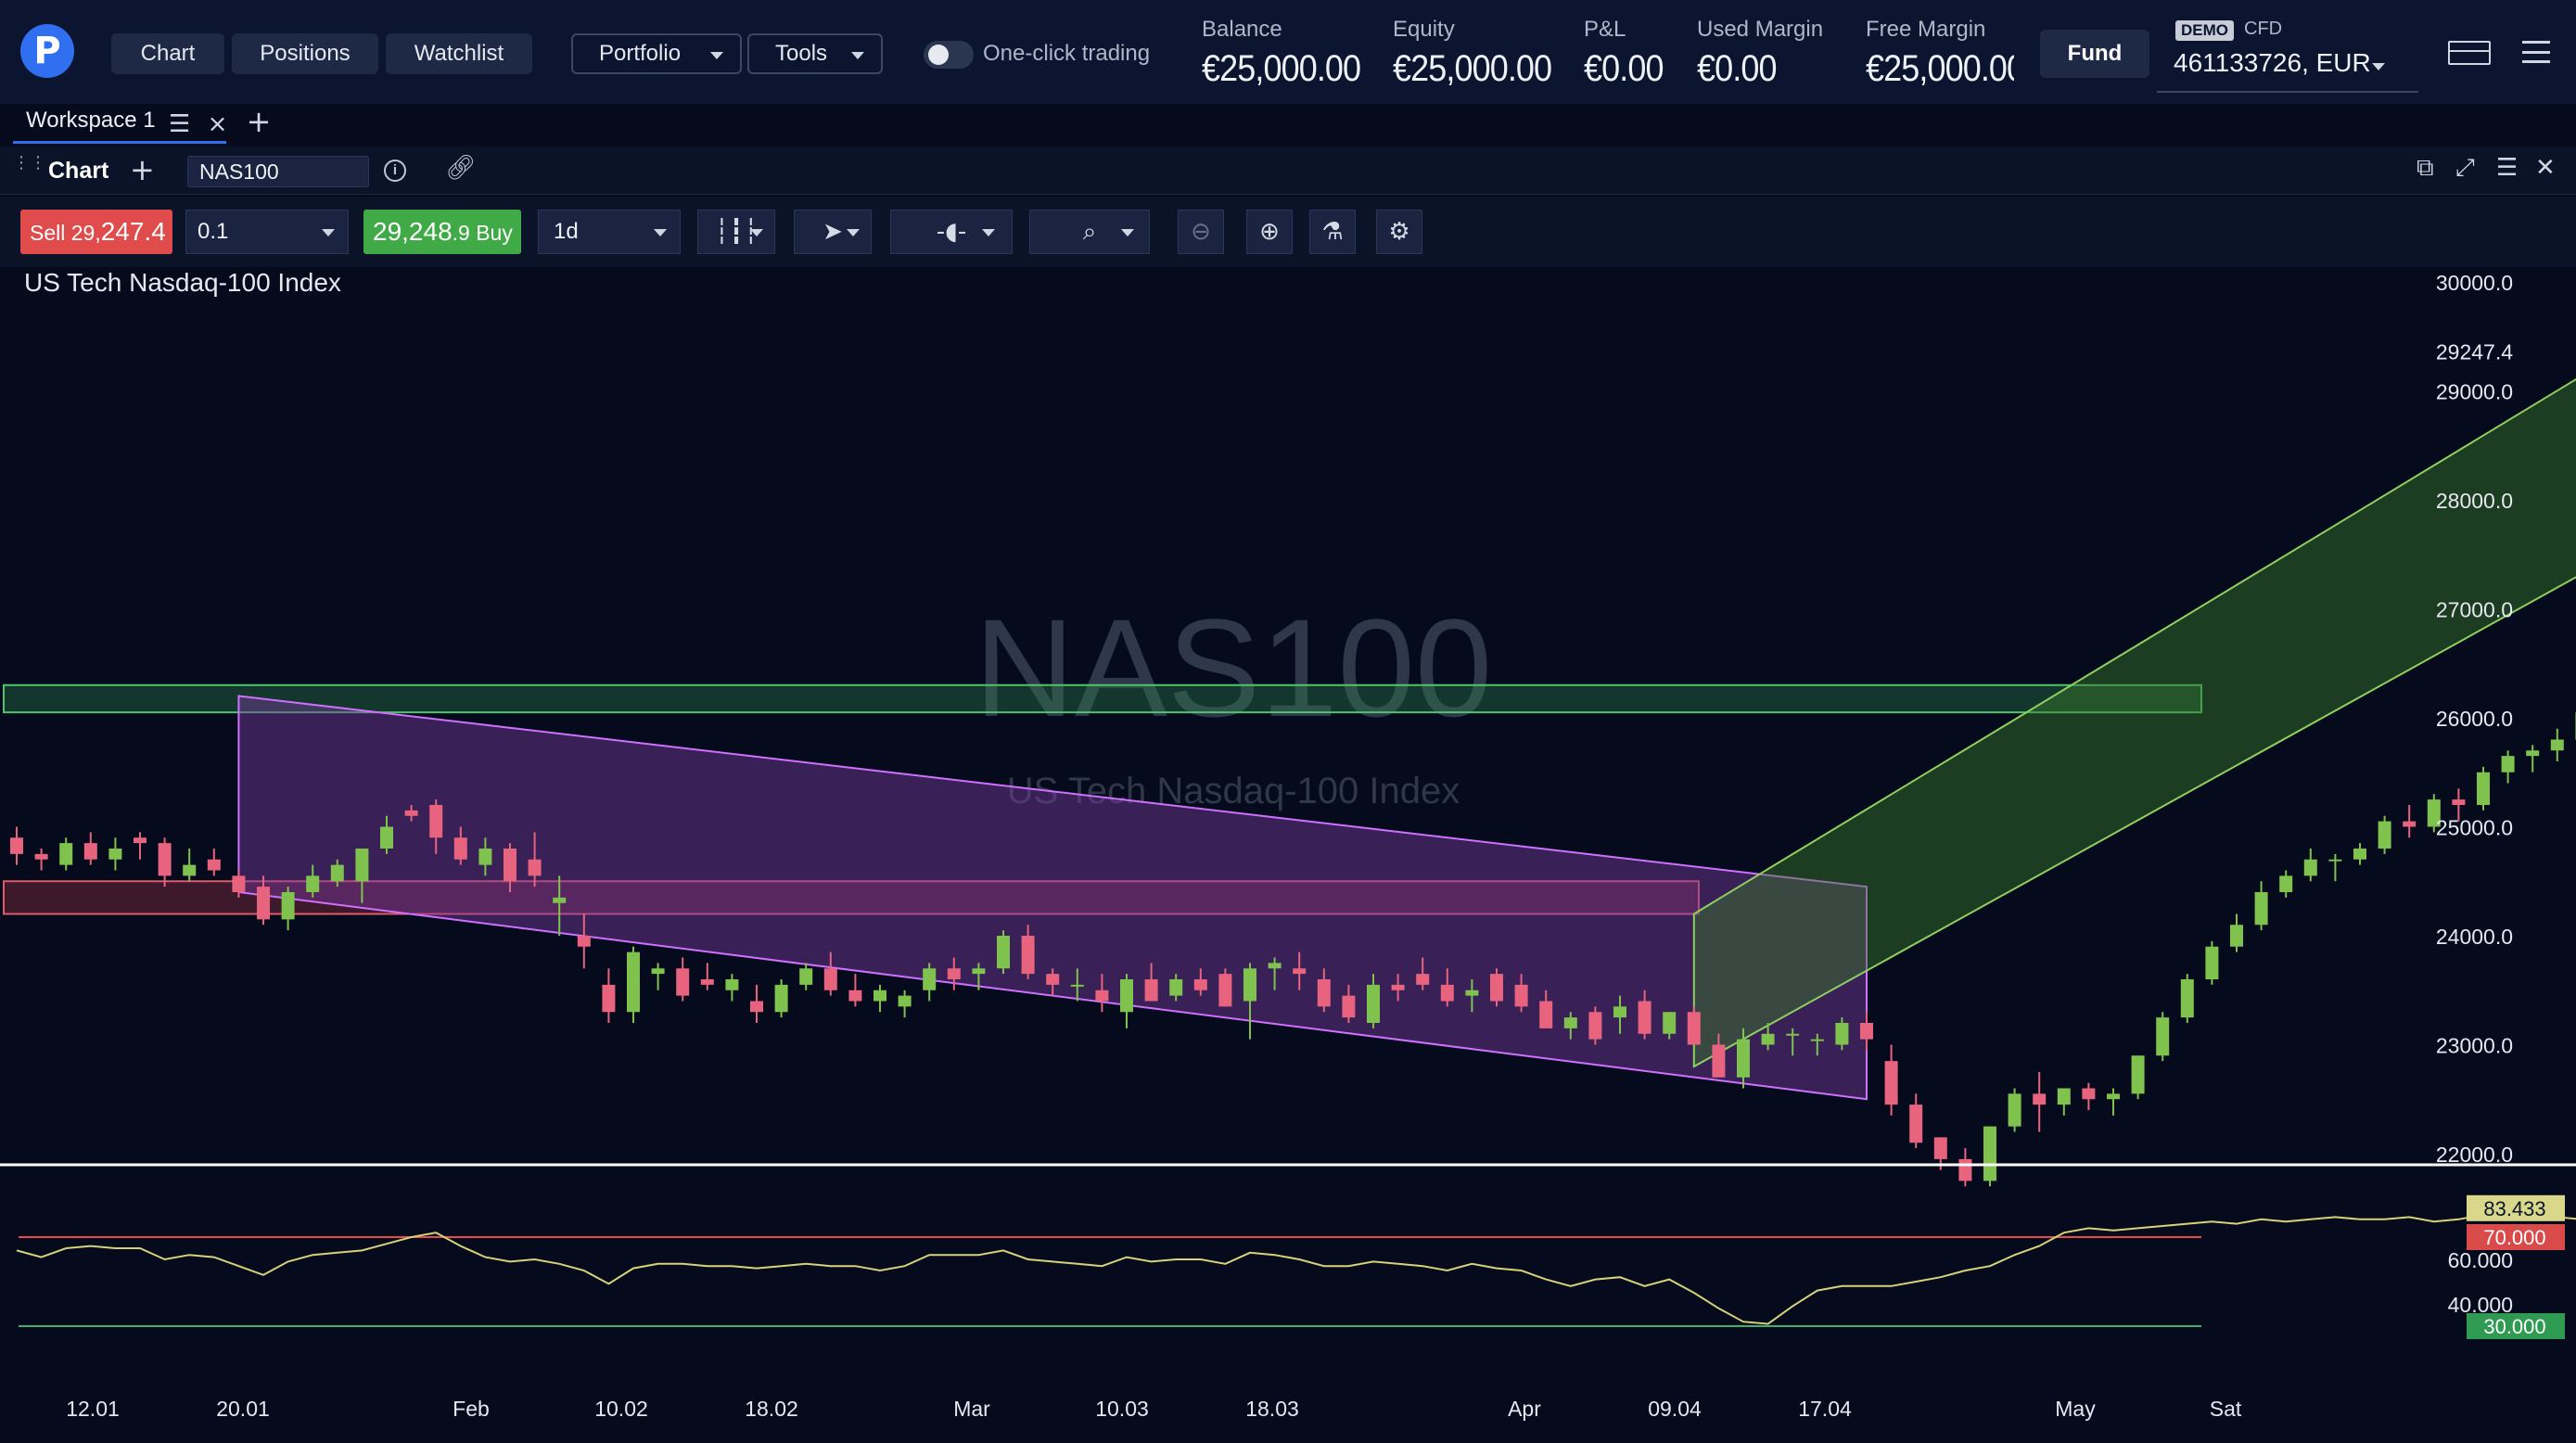 Image resolution: width=2576 pixels, height=1443 pixels. What do you see at coordinates (1233, 791) in the screenshot?
I see `watermark-name: US Tech Nasdaq-100 Index` at bounding box center [1233, 791].